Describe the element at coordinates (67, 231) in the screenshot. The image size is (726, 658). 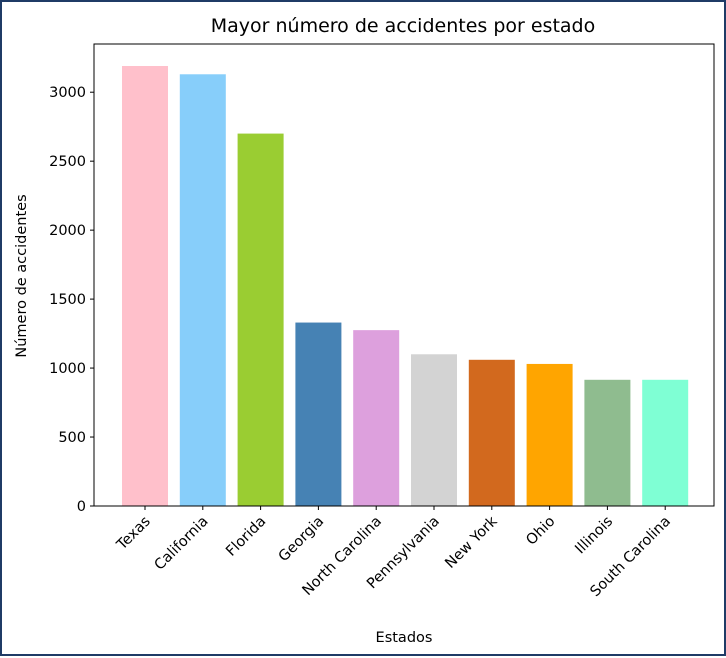
I see `y-tick-label: 2000` at that location.